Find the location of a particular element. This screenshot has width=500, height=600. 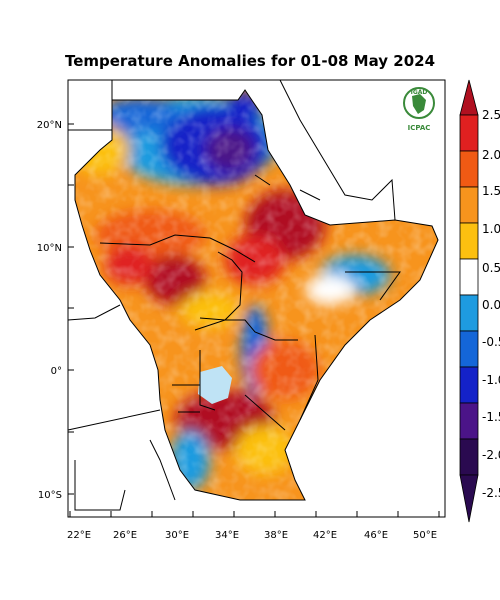

lake-victoria is located at coordinates (215, 385).